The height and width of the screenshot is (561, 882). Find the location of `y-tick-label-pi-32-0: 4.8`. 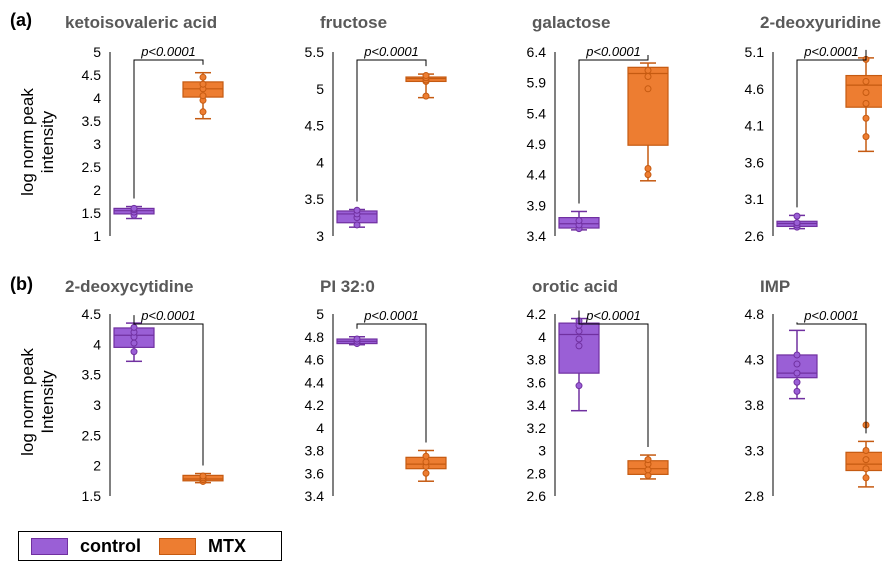

y-tick-label-pi-32-0: 4.8 is located at coordinates (315, 337).